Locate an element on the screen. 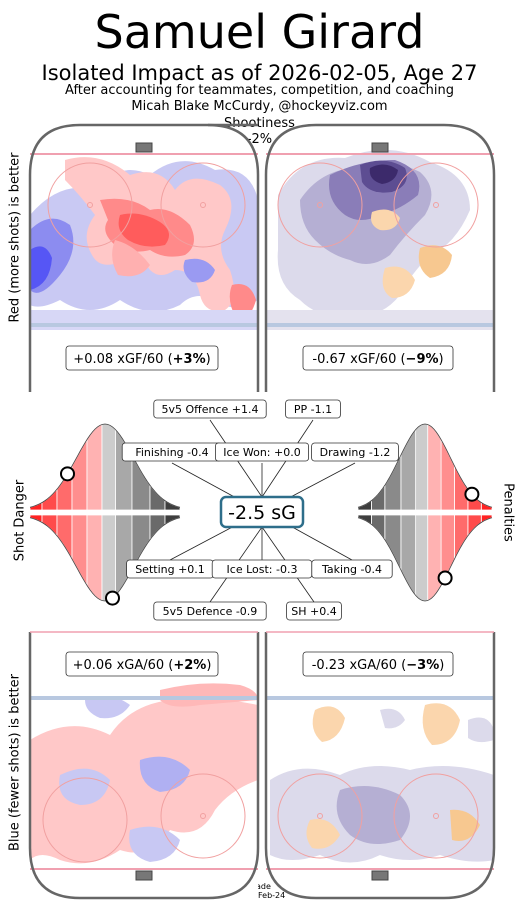  defence-shootiness-heatmap is located at coordinates (382, 783).